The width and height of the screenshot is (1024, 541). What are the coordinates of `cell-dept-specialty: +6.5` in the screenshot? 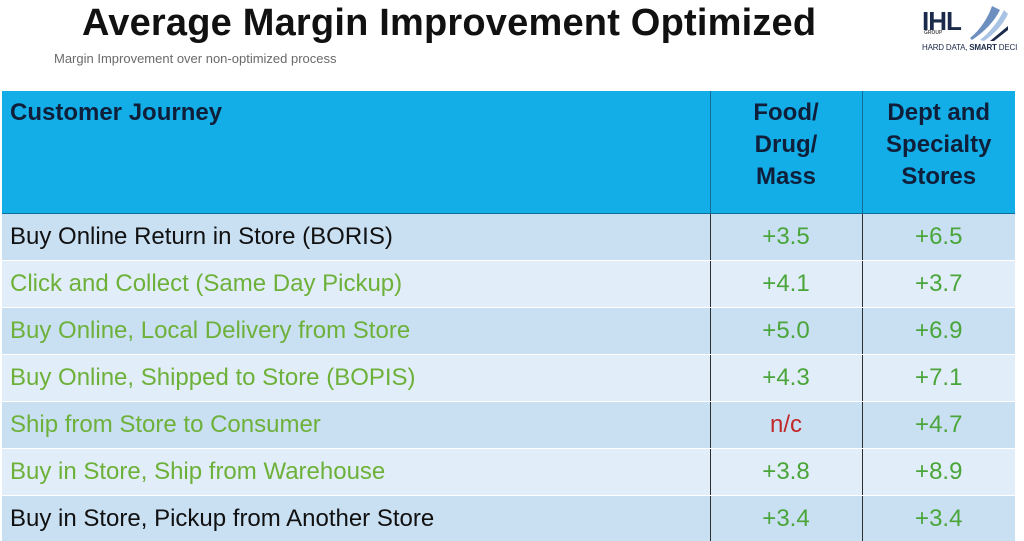 It's located at (938, 237).